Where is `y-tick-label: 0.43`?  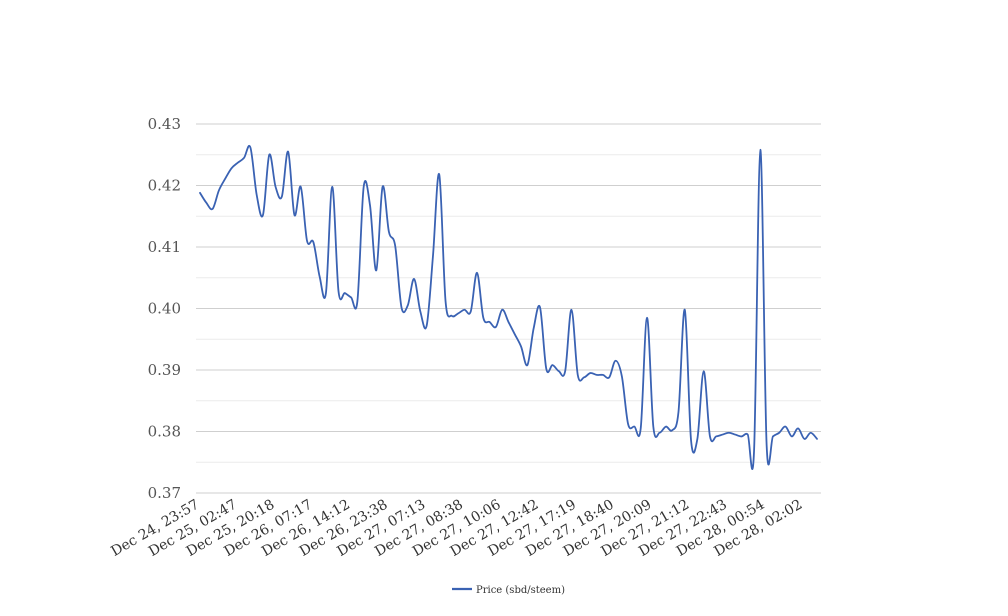 y-tick-label: 0.43 is located at coordinates (164, 124).